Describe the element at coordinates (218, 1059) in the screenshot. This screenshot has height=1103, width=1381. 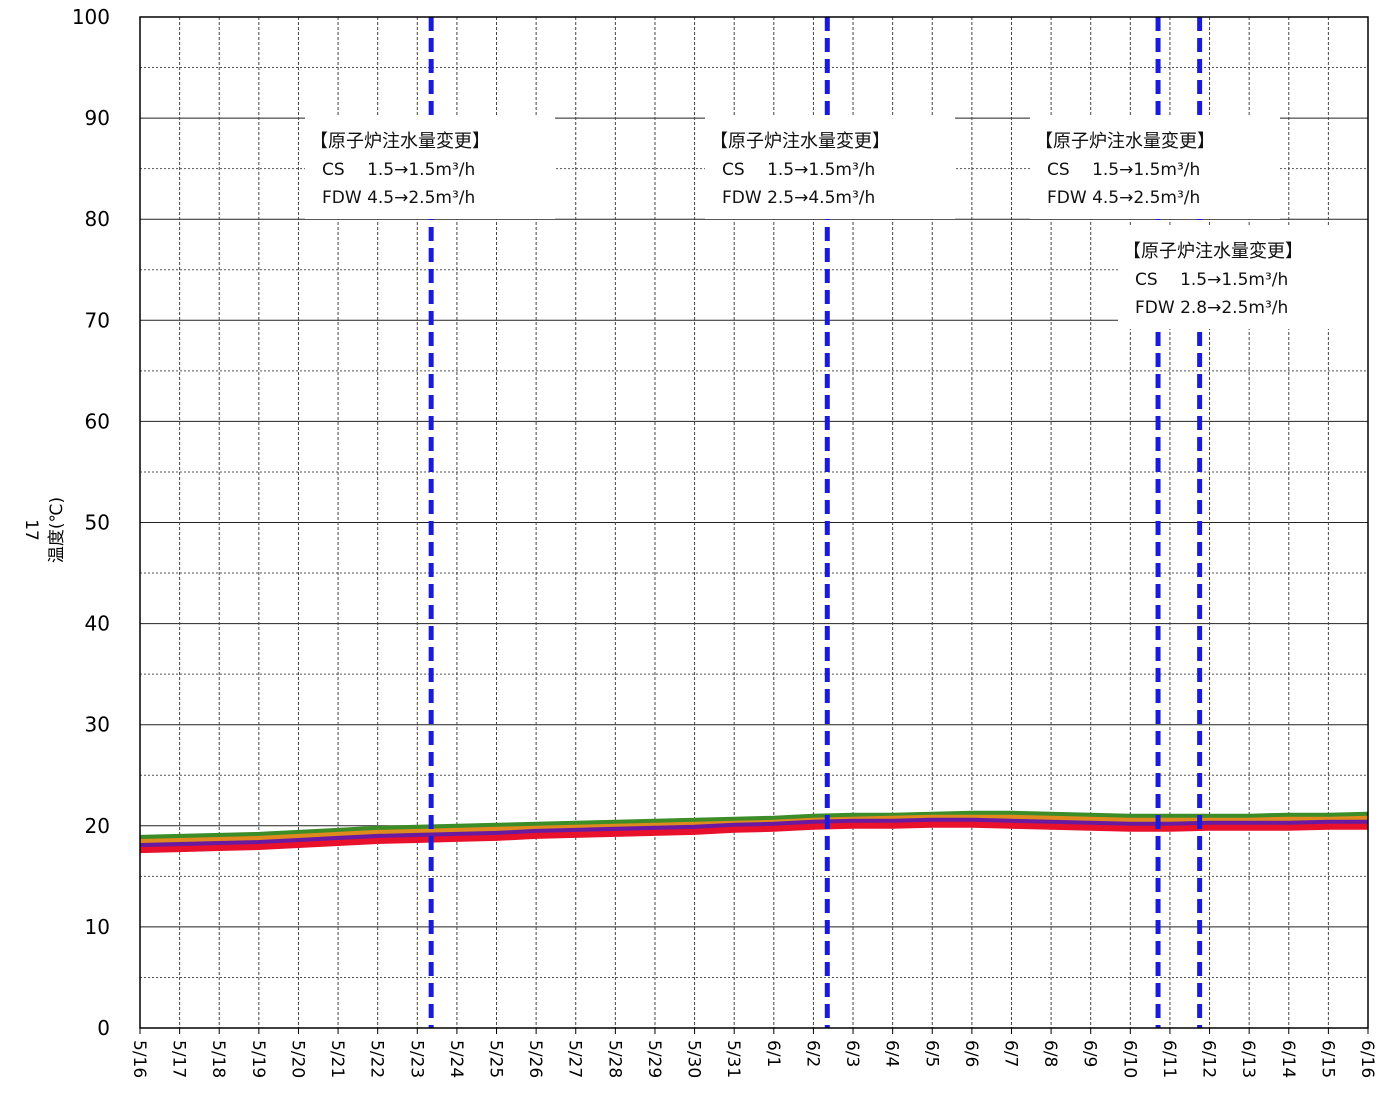
I see `x-tick-label: 5/18` at that location.